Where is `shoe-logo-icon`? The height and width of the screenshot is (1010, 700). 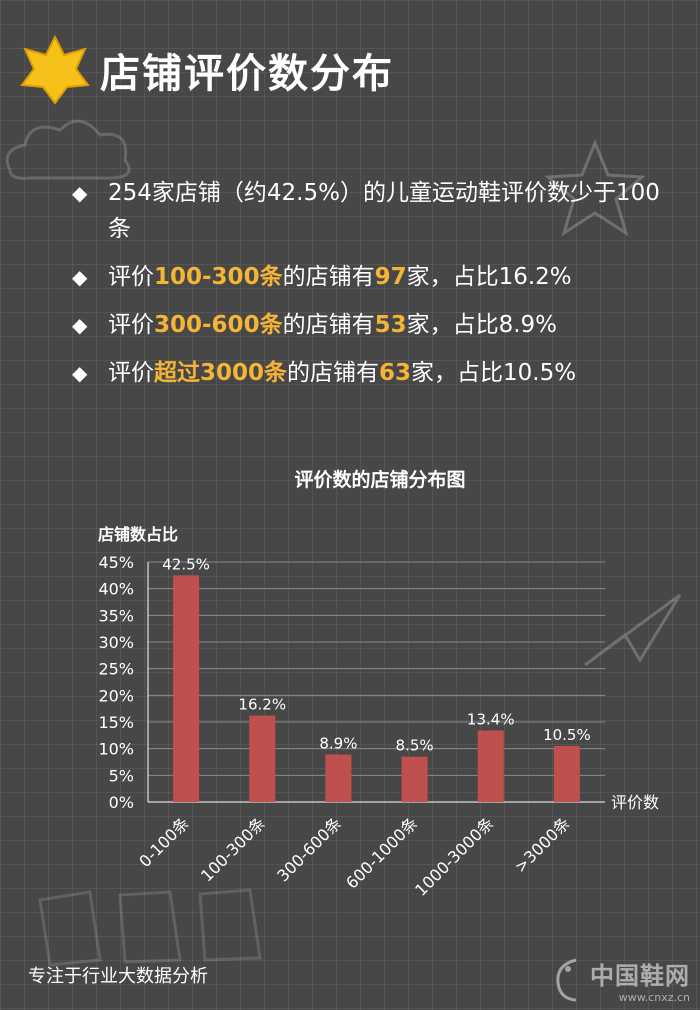 shoe-logo-icon is located at coordinates (566, 980).